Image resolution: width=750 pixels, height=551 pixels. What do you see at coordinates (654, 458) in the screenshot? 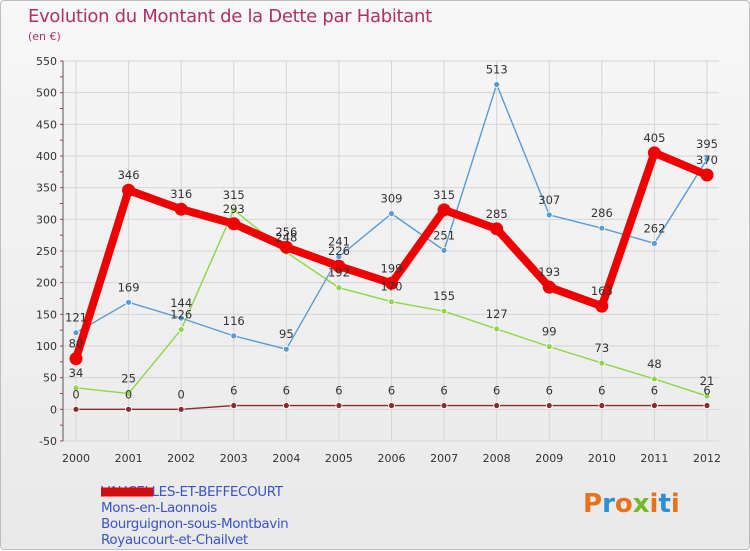
I see `x-tick-label: 2011` at bounding box center [654, 458].